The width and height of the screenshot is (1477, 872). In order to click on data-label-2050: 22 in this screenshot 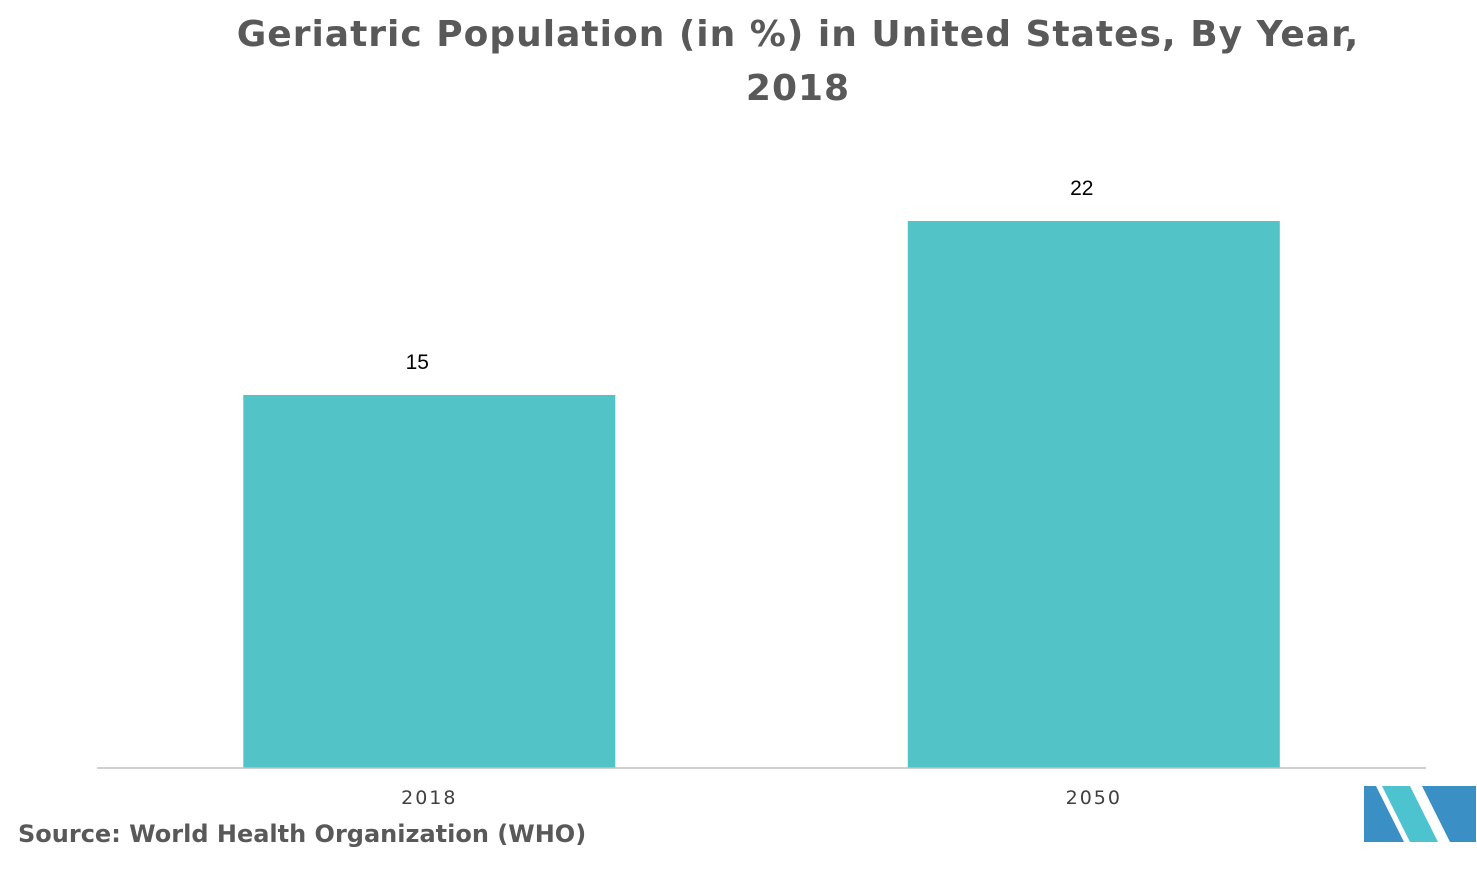, I will do `click(1081, 188)`.